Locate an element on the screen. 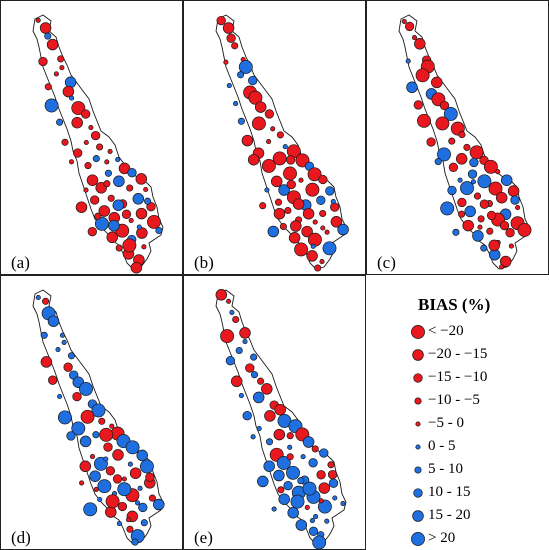  legend-marker is located at coordinates (418, 378).